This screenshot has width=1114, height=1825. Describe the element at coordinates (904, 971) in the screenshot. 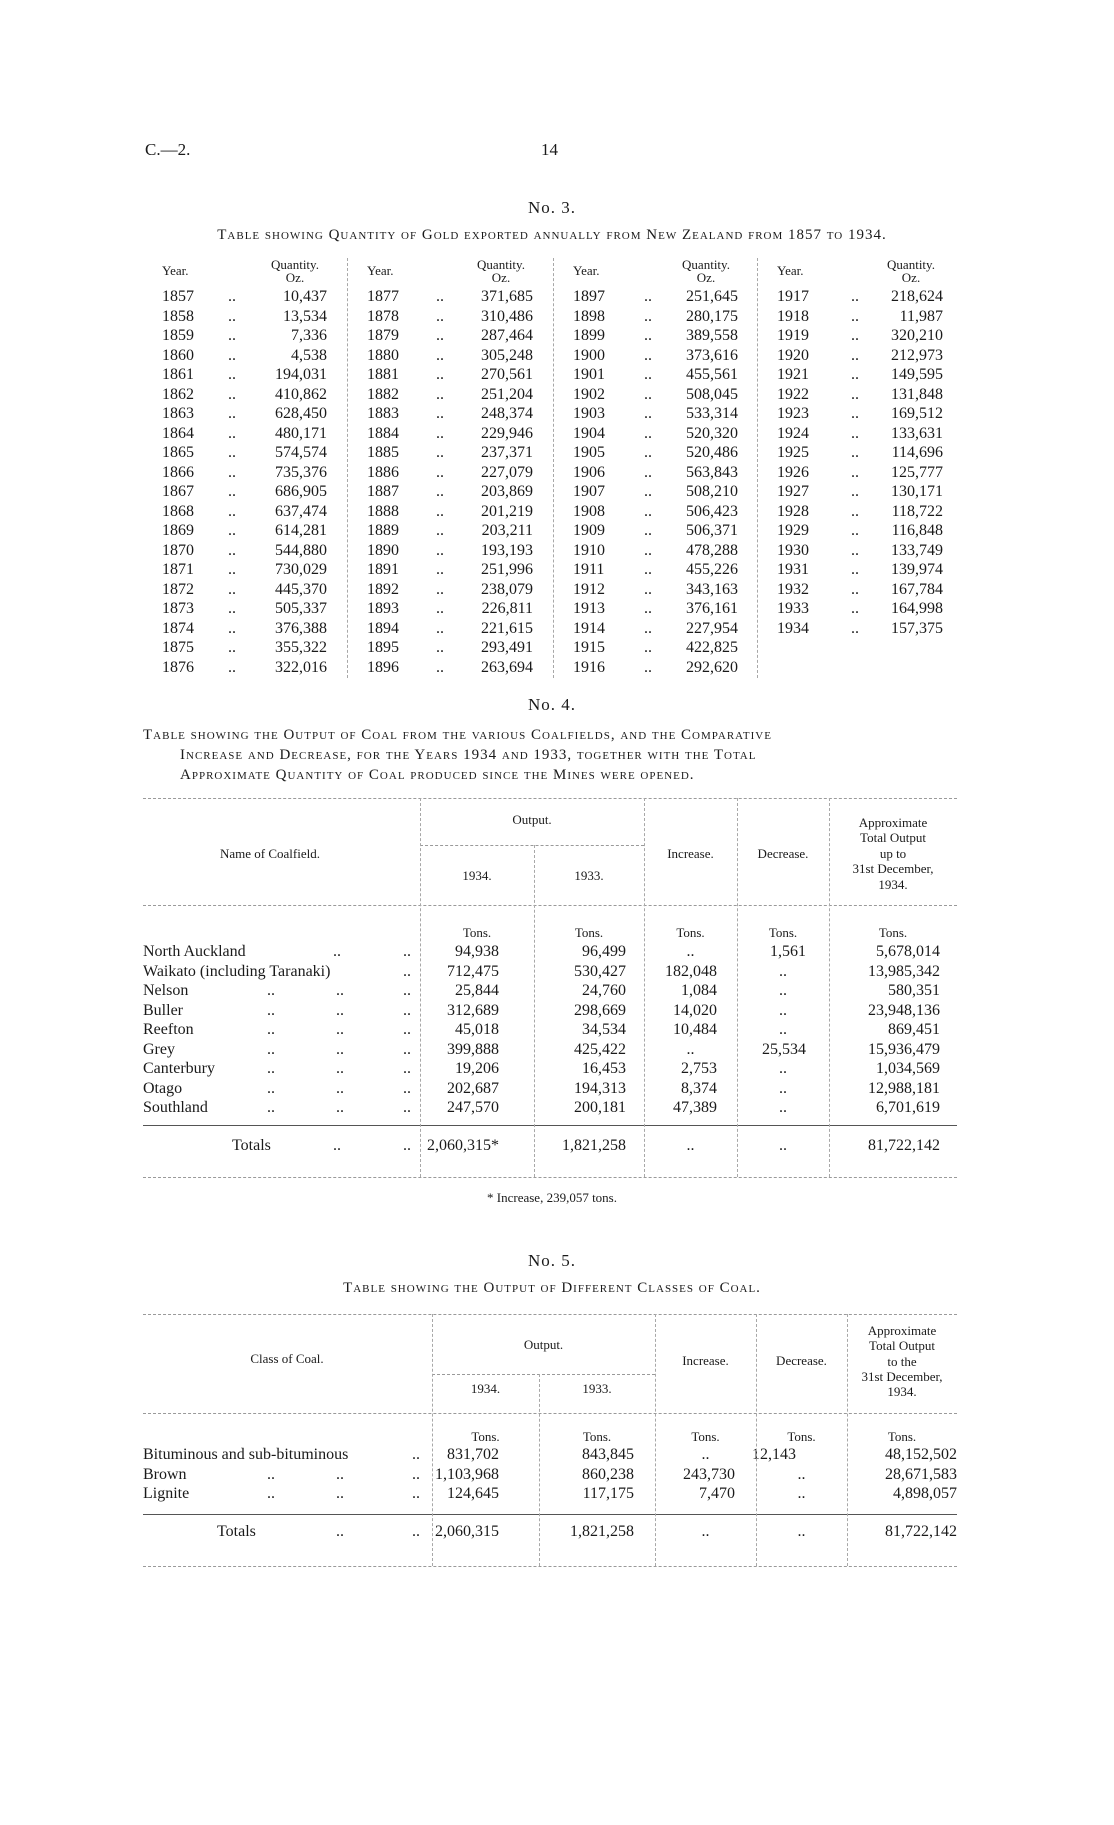

I see `total-output-cell: 13,985,342` at that location.